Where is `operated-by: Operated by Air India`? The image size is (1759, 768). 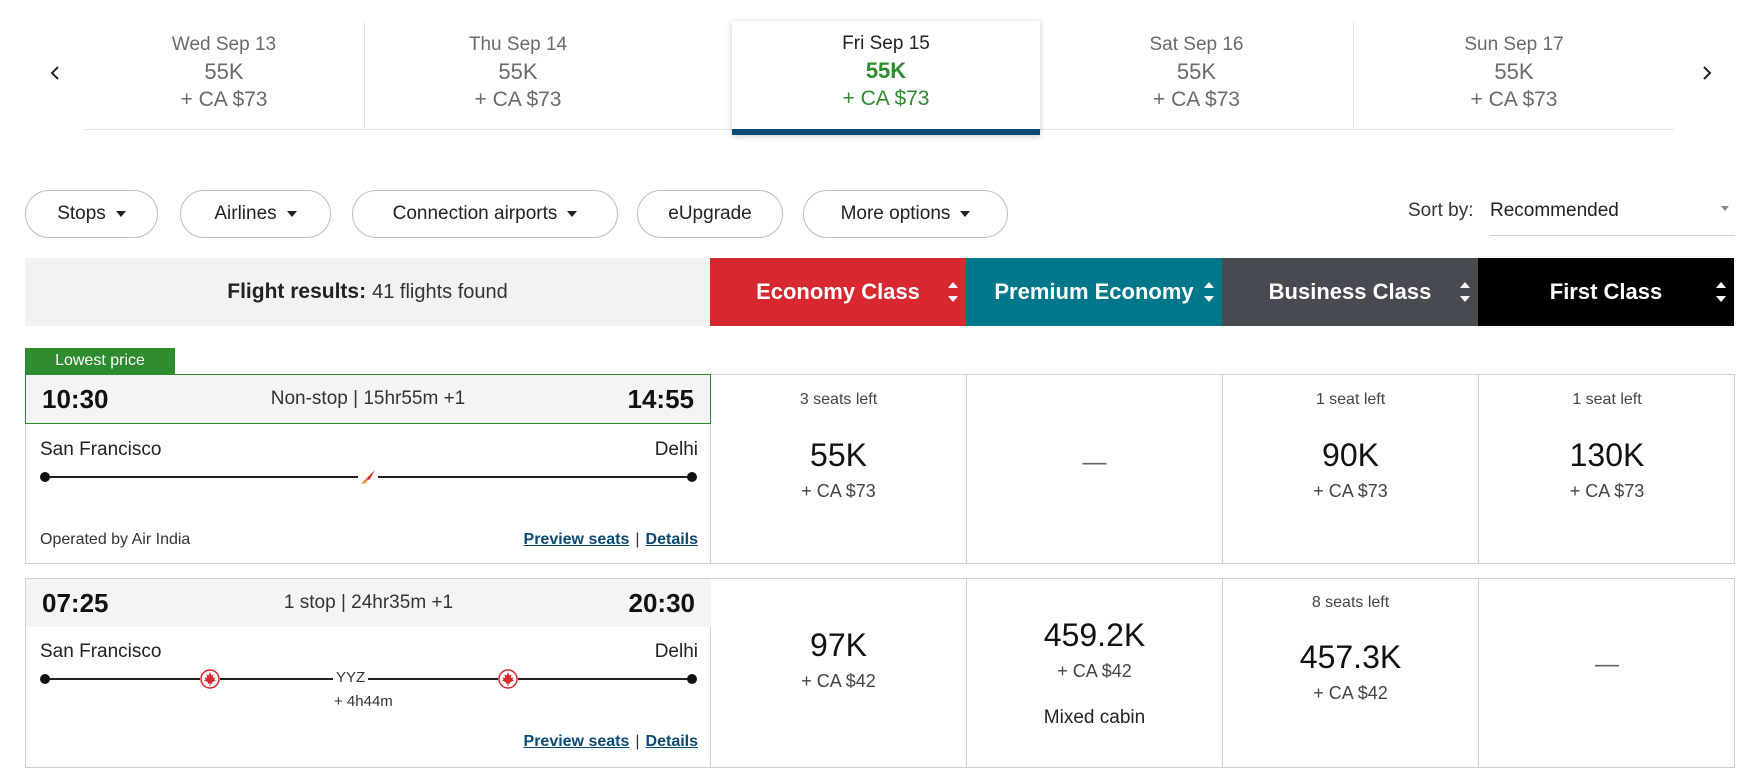 operated-by: Operated by Air India is located at coordinates (115, 539).